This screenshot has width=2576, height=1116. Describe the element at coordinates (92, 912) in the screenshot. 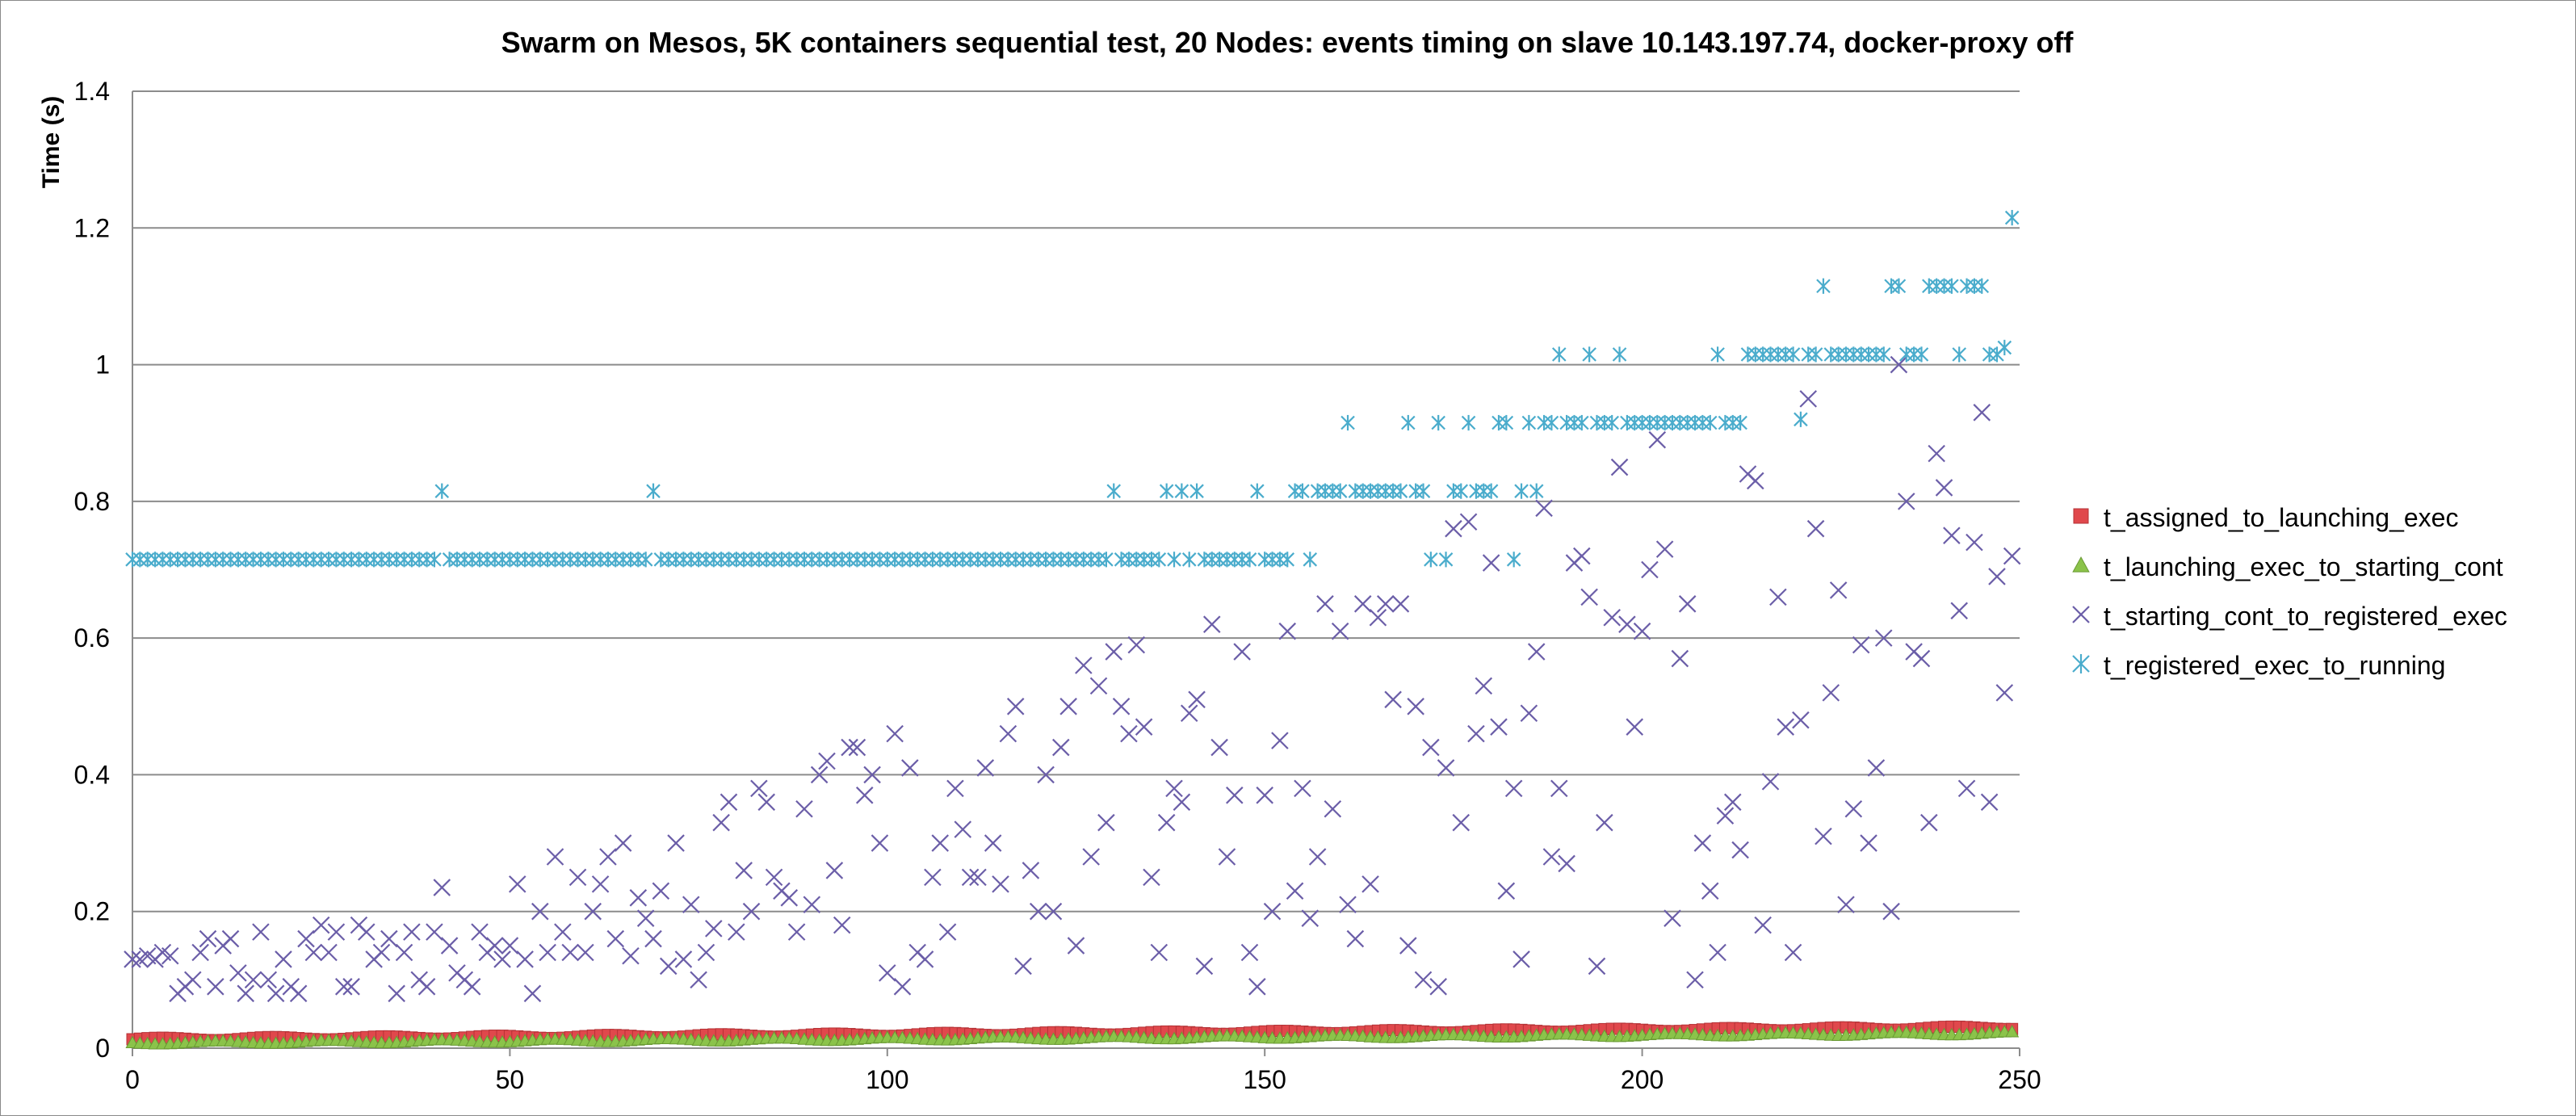

I see `y-tick-label: 0.2` at that location.